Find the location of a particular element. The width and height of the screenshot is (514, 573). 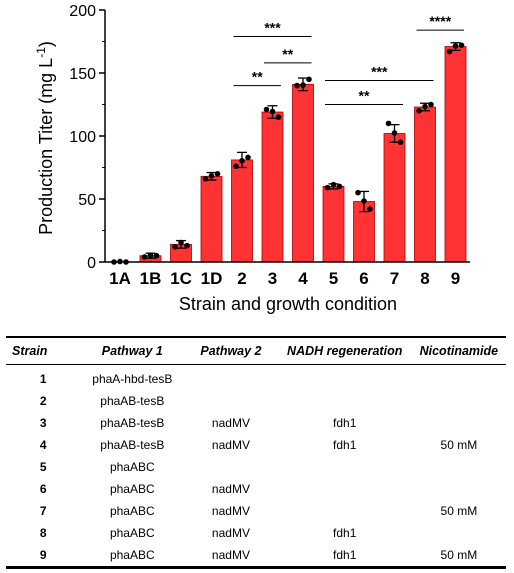

significance-bracket: **** is located at coordinates (440, 22).